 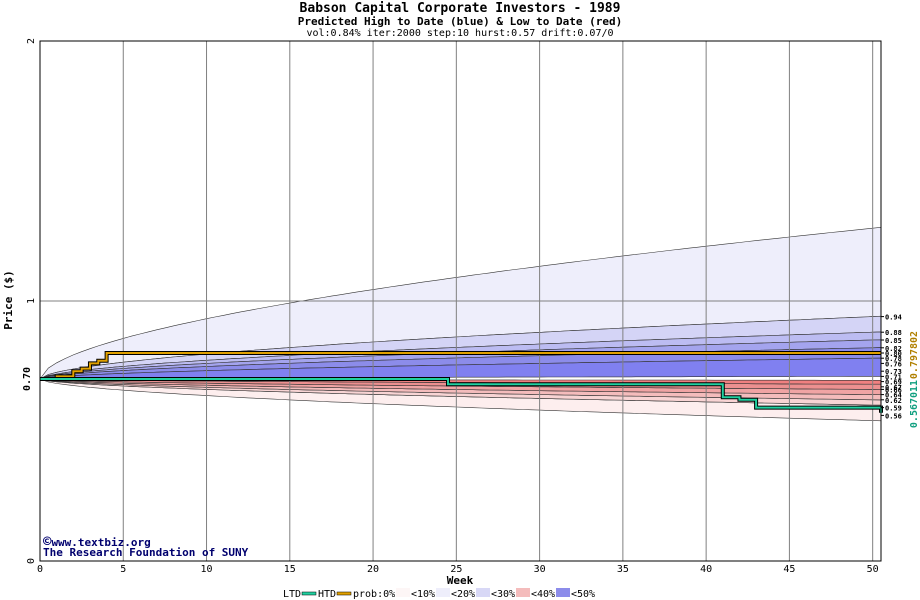 I want to click on legend-prob-30-label: <30%, so click(x=503, y=594).